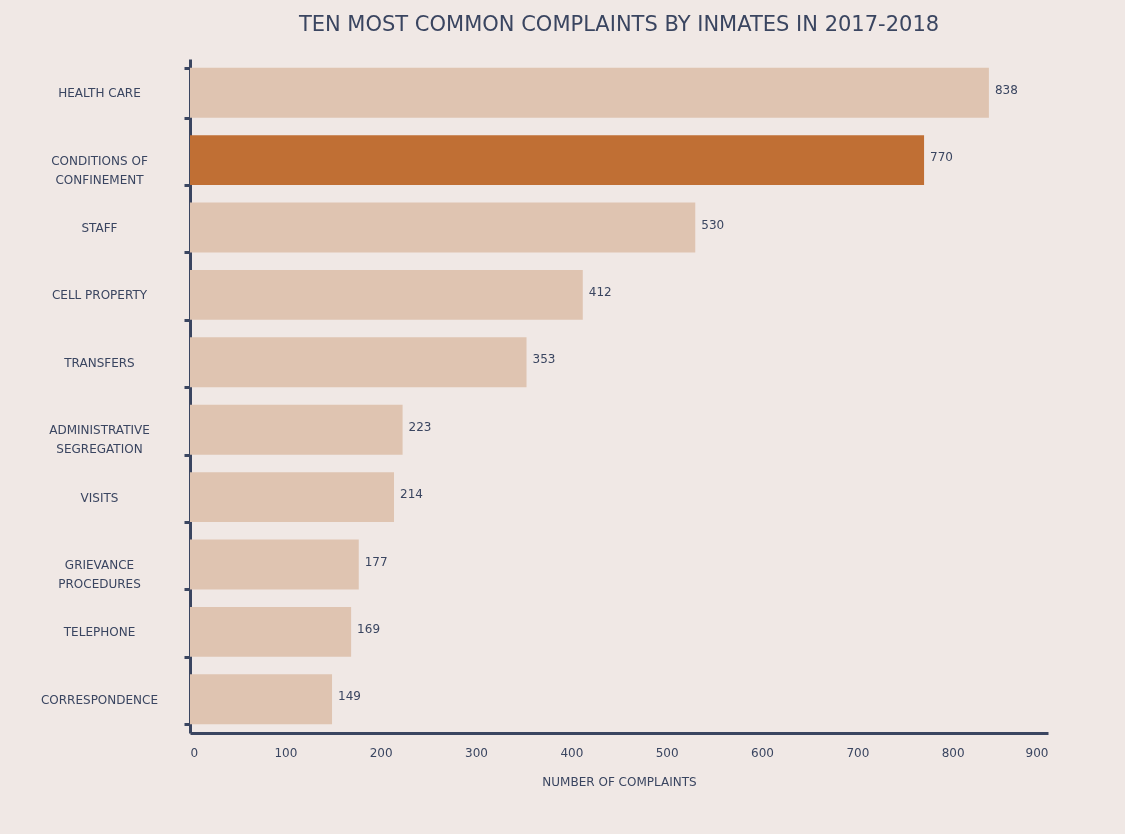  What do you see at coordinates (953, 752) in the screenshot?
I see `x-tick-label: 800` at bounding box center [953, 752].